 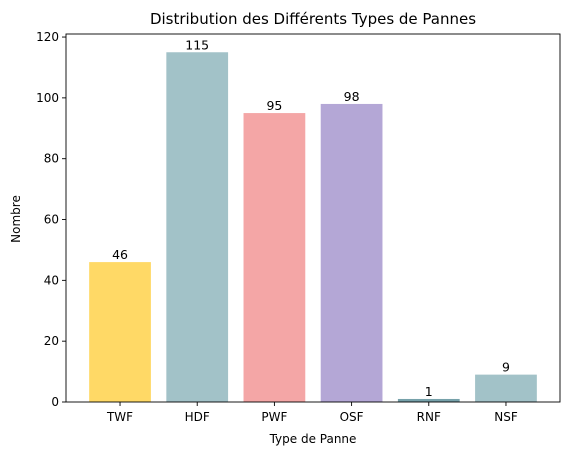 I want to click on x-tick-label-pwf: PWF, so click(x=274, y=417).